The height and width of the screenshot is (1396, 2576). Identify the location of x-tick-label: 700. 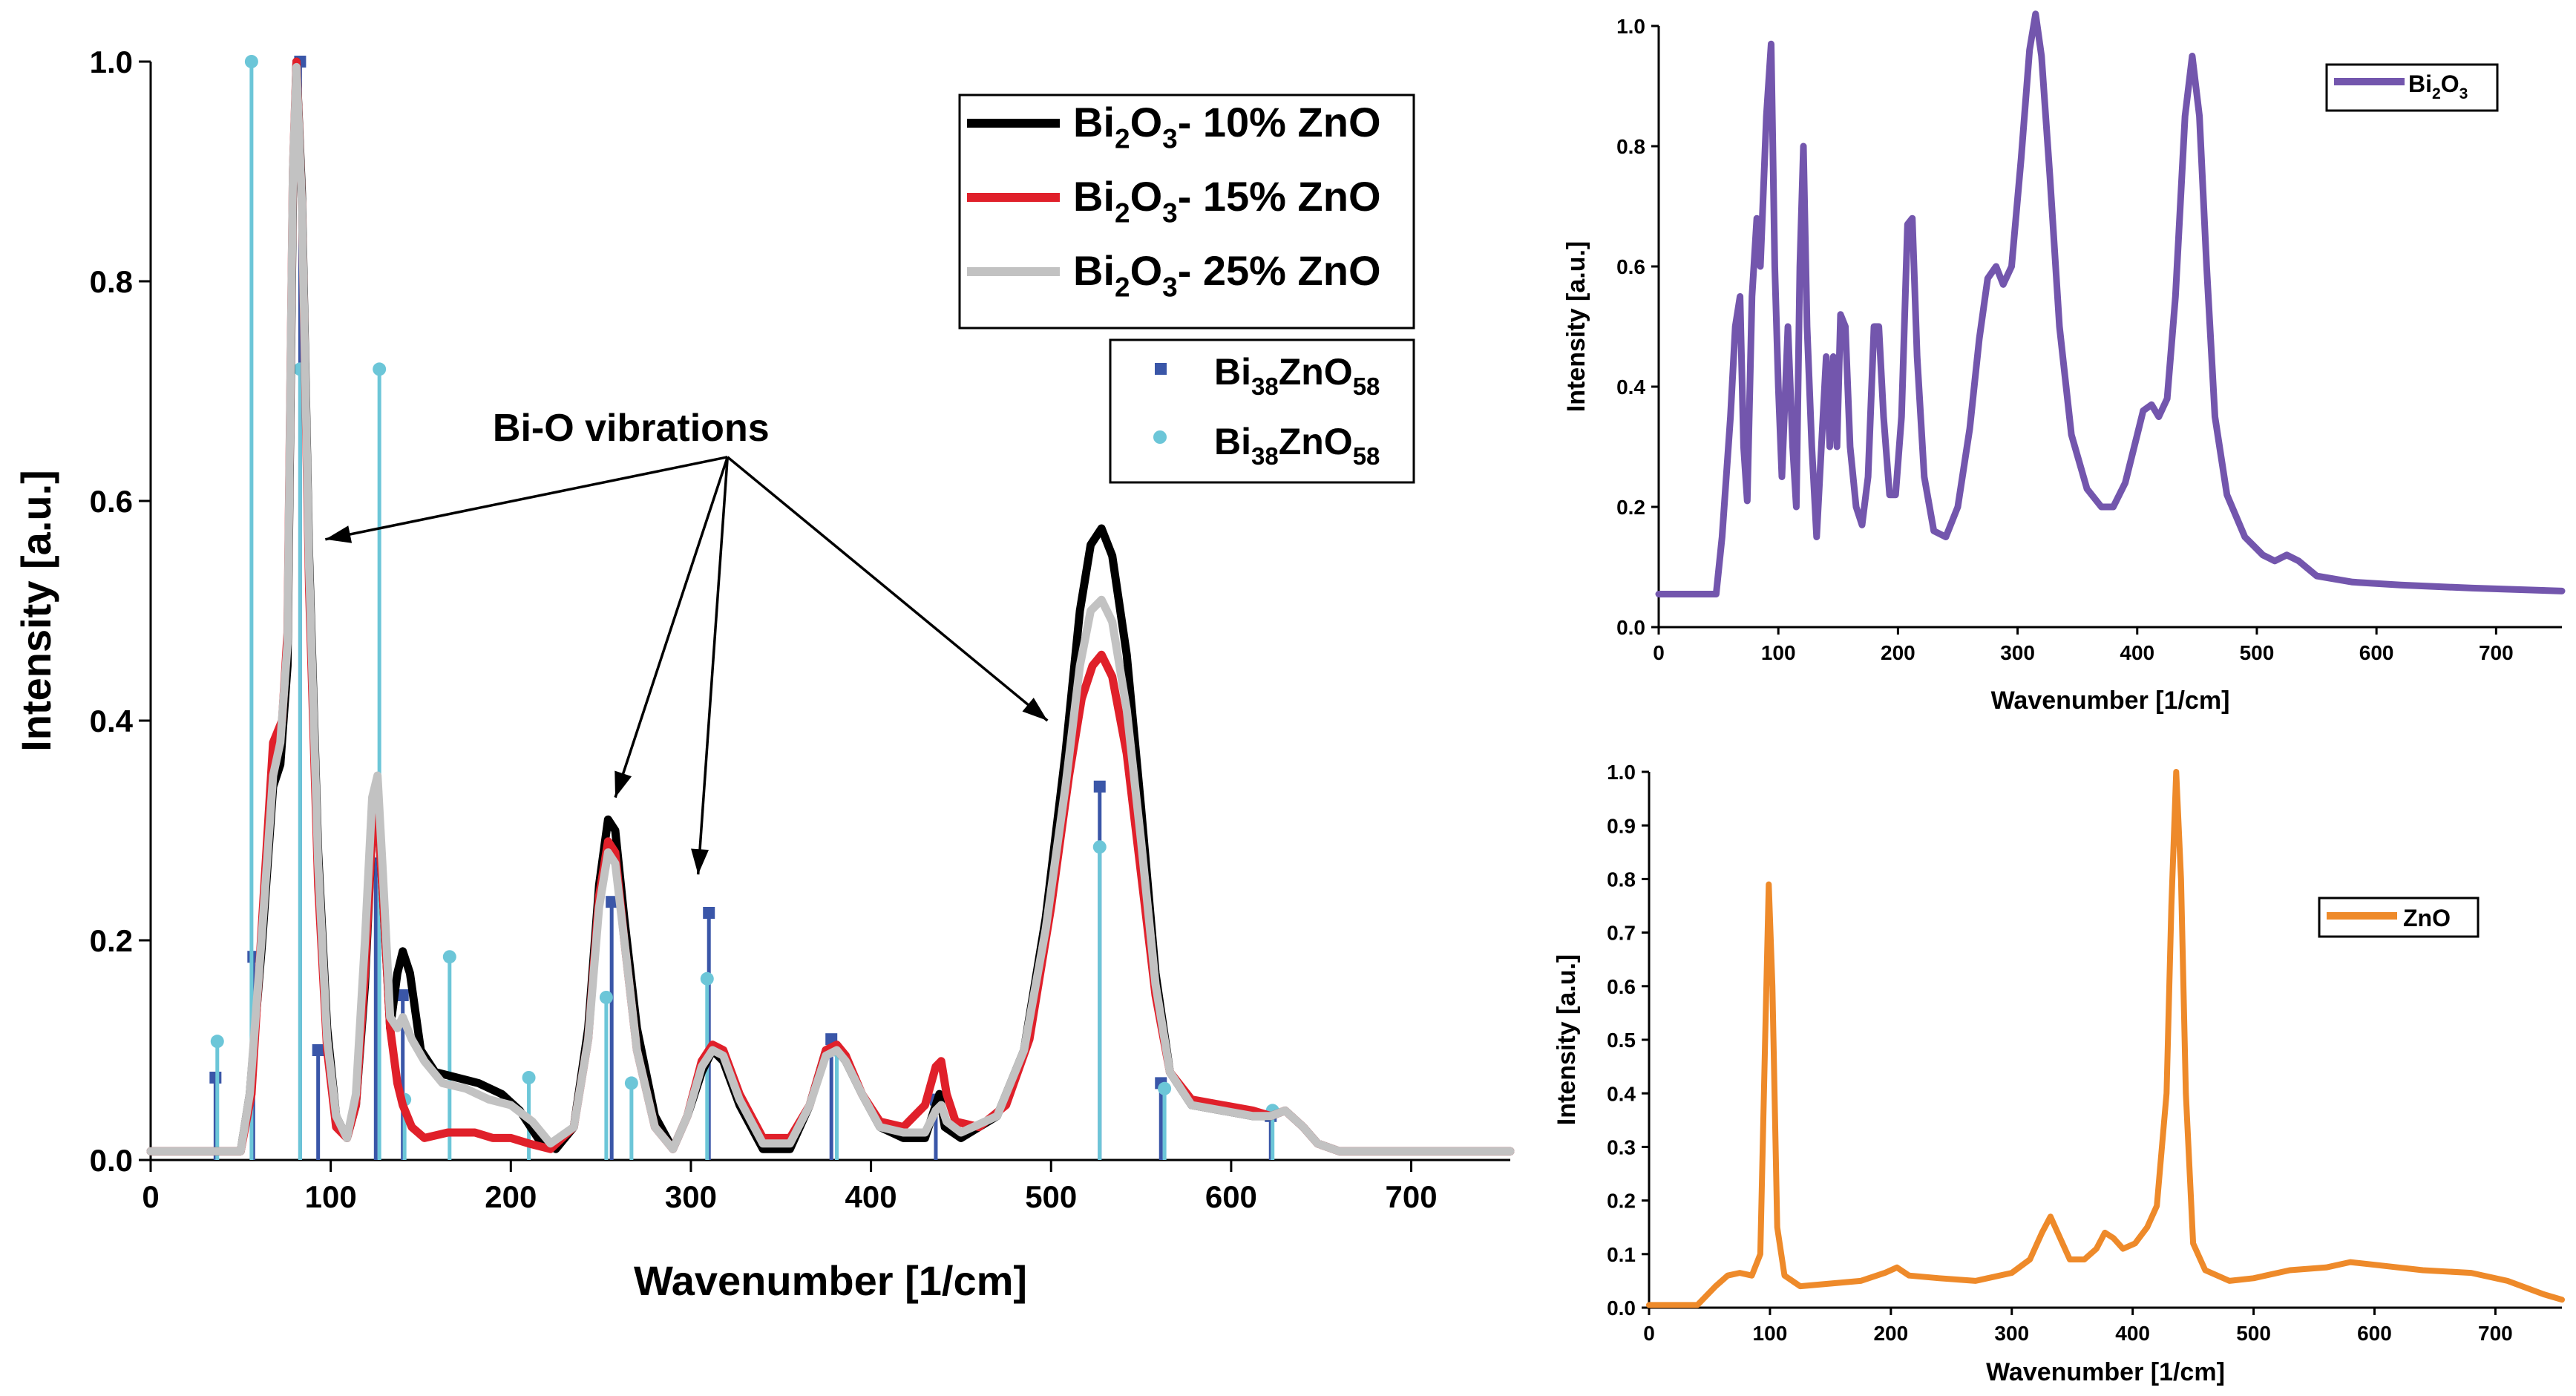
(1412, 1196).